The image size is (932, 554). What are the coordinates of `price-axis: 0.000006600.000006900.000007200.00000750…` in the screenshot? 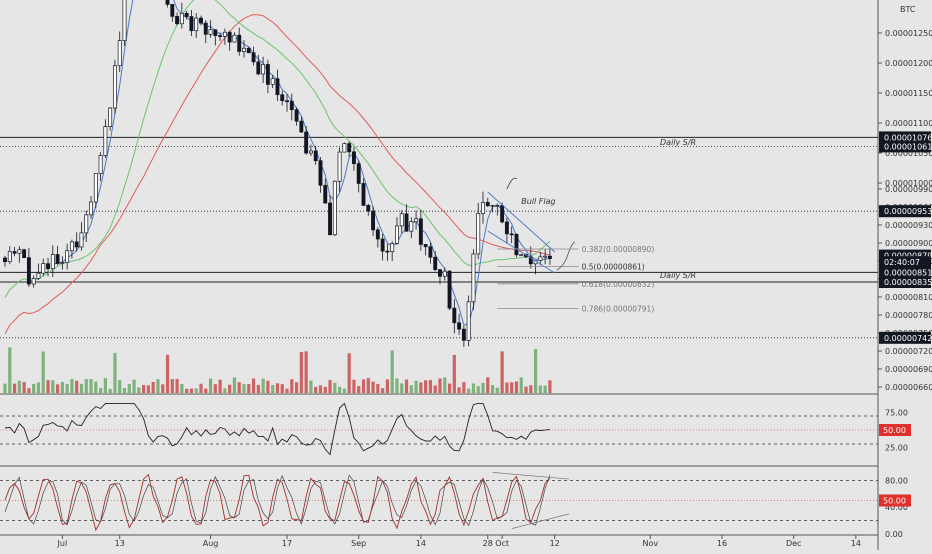 It's located at (905, 198).